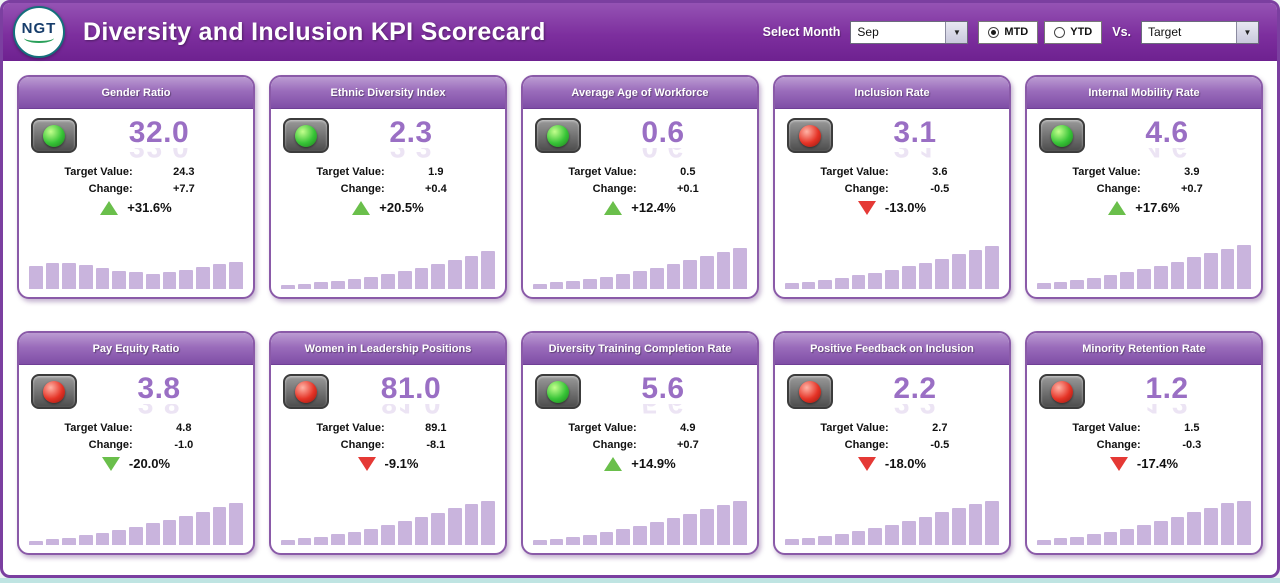  I want to click on target-row: Target Value: 2.7, so click(892, 428).